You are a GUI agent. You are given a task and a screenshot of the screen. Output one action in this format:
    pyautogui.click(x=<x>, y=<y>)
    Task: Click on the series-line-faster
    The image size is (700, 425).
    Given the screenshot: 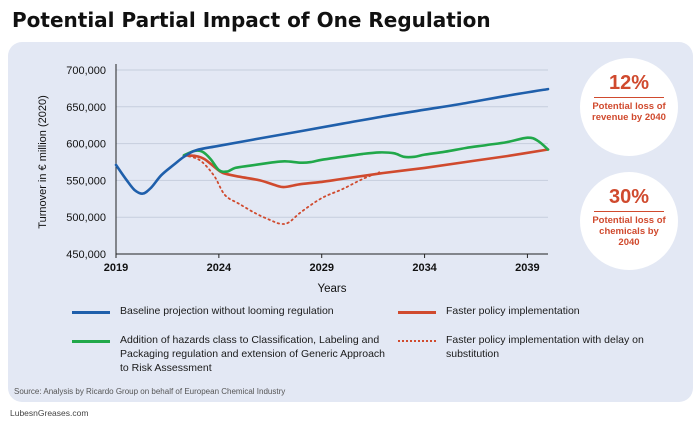 What is the action you would take?
    pyautogui.click(x=366, y=168)
    